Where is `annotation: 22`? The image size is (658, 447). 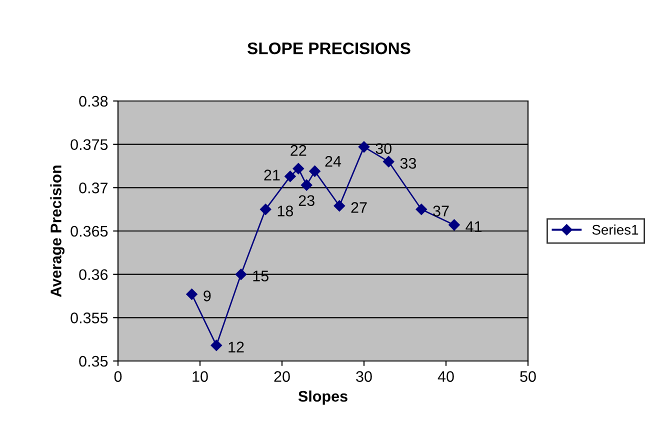 annotation: 22 is located at coordinates (298, 150).